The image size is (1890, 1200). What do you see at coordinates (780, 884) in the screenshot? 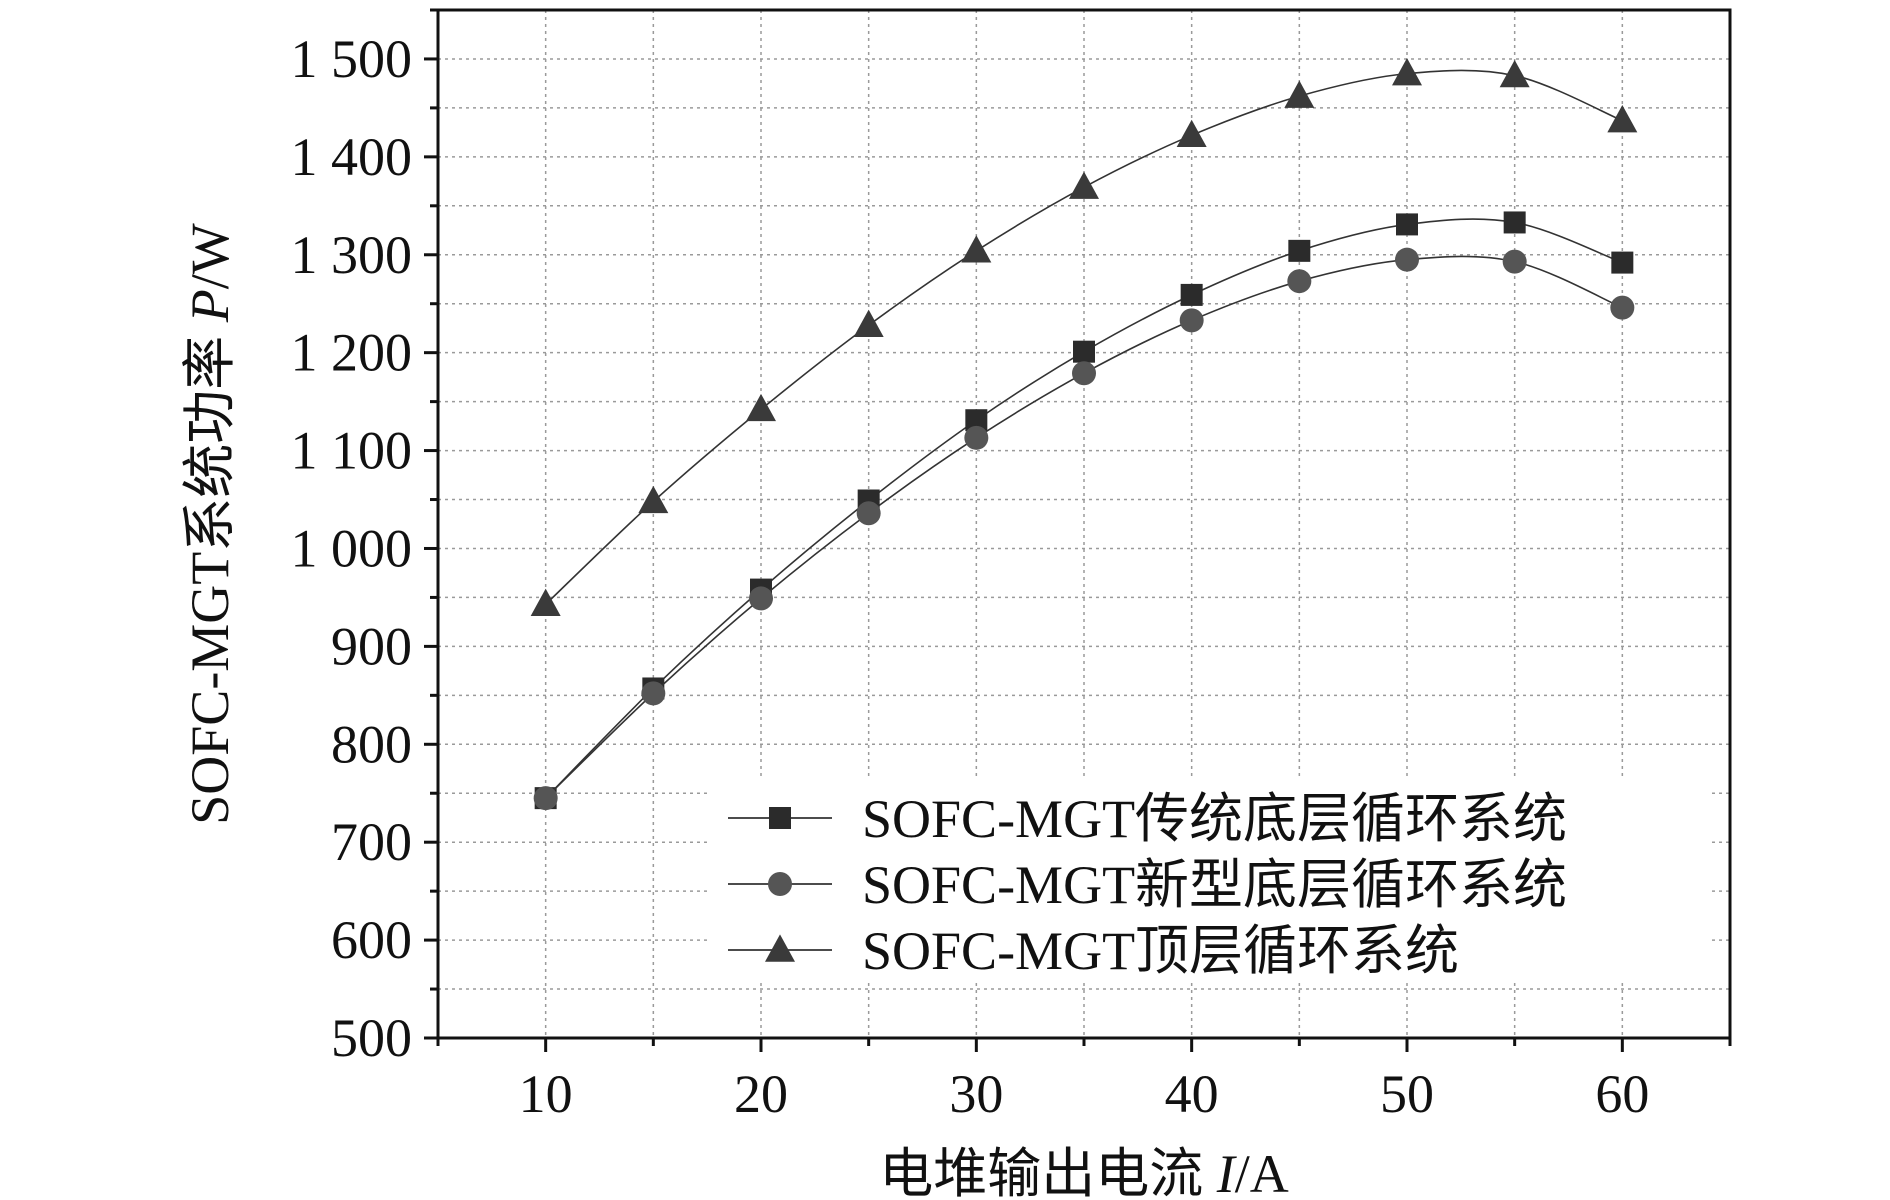
I see `legend-marker-circle` at bounding box center [780, 884].